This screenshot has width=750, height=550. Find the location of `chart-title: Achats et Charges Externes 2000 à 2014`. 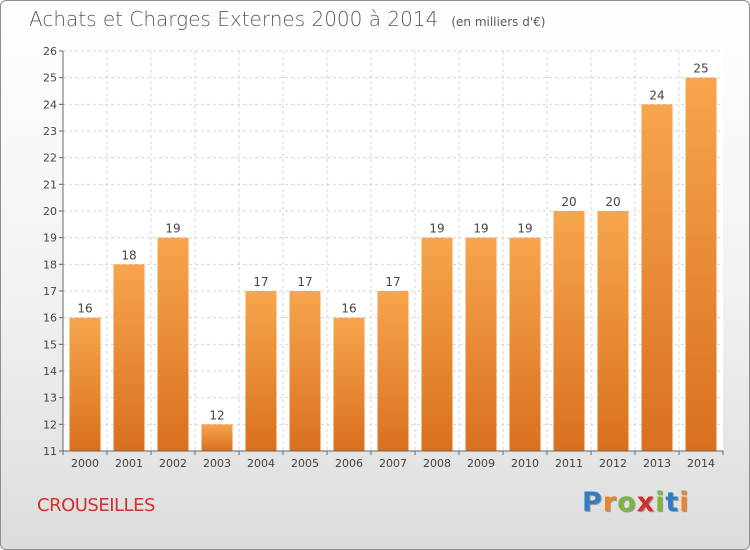

chart-title: Achats et Charges Externes 2000 à 2014 is located at coordinates (234, 19).